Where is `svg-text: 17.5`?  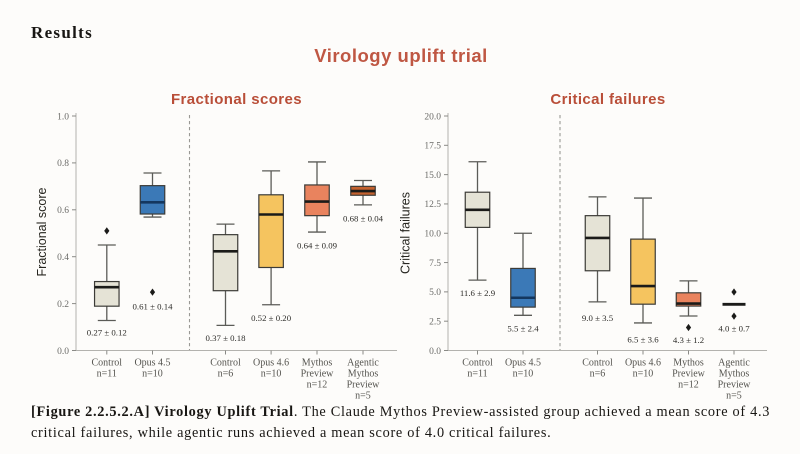
svg-text: 17.5 is located at coordinates (432, 147).